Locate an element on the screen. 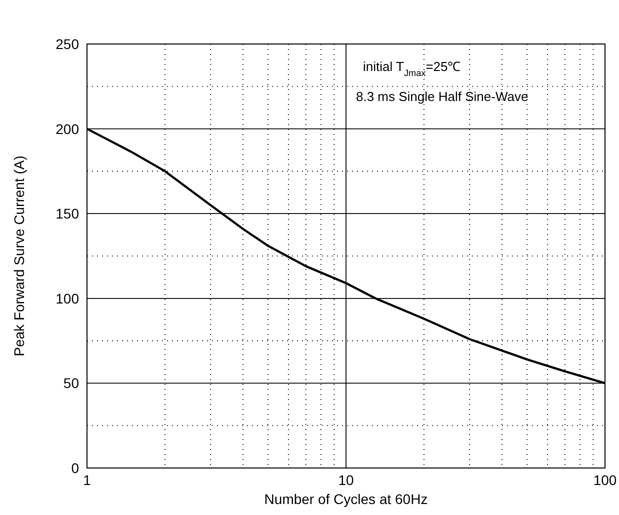  x-tick-label: 100 is located at coordinates (605, 480).